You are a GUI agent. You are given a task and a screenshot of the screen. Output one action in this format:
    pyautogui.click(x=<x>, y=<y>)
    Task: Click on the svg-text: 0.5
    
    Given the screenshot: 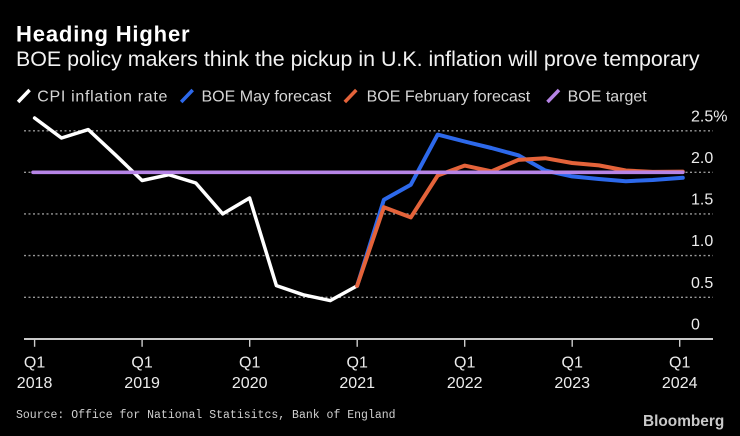 What is the action you would take?
    pyautogui.click(x=702, y=283)
    